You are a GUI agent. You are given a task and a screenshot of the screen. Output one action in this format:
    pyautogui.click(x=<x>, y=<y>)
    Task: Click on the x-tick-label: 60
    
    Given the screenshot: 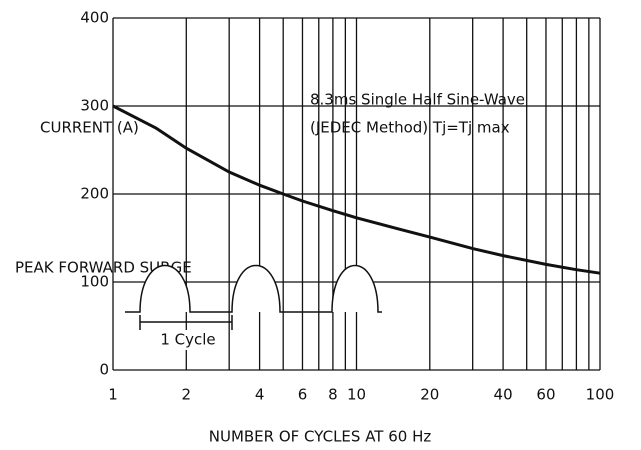 What is the action you would take?
    pyautogui.click(x=545, y=395)
    